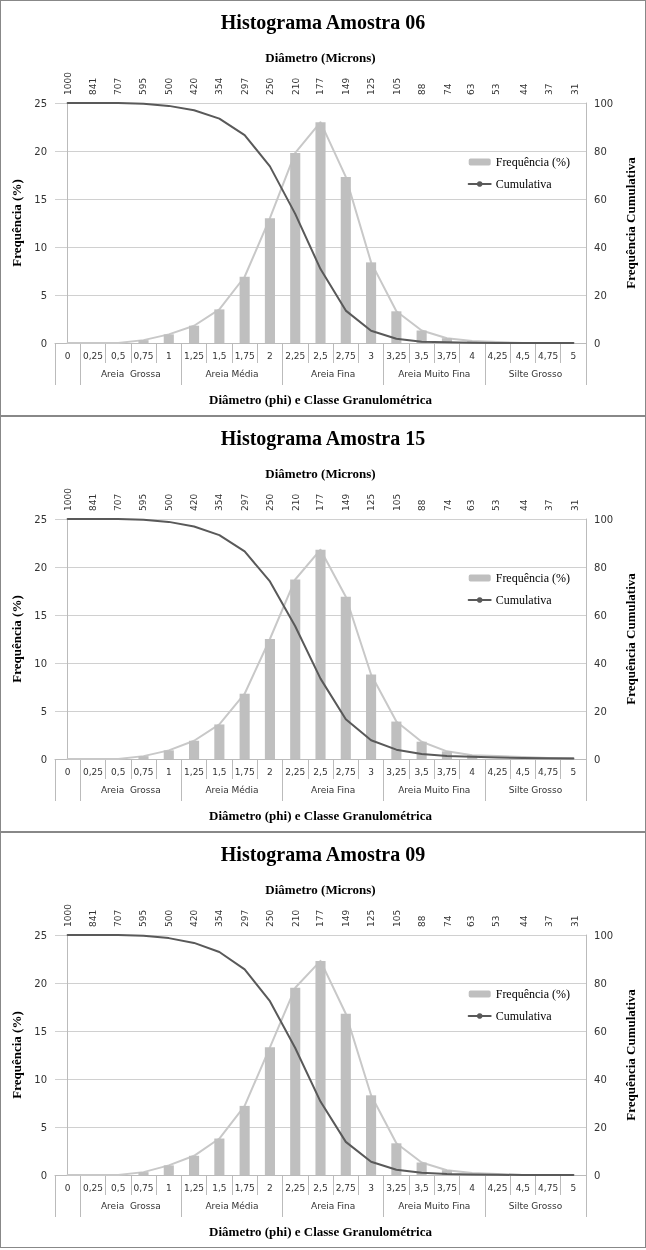 This screenshot has height=1250, width=646. What do you see at coordinates (194, 502) in the screenshot?
I see `x2-tick-label: 420` at bounding box center [194, 502].